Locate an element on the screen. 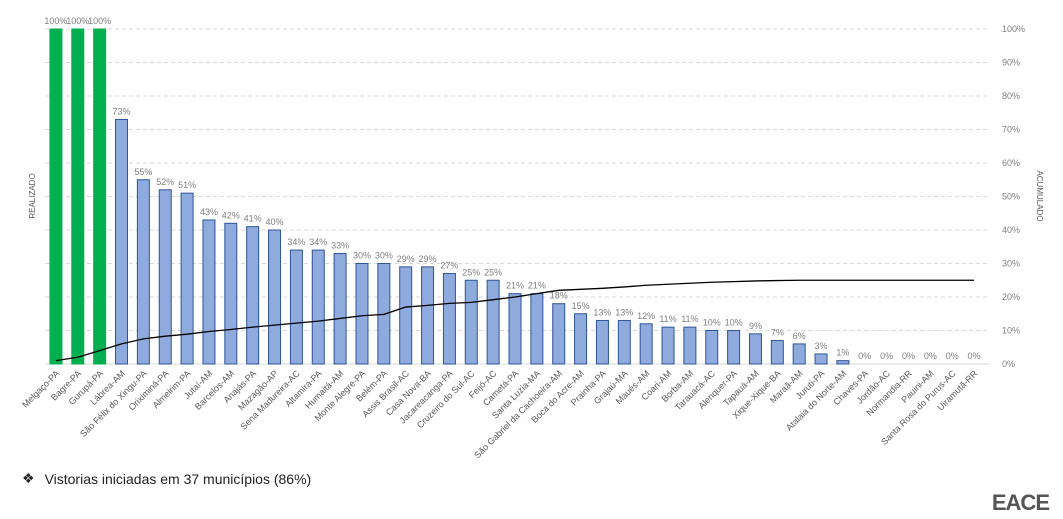 The image size is (1063, 519). bar-data-label: 6% is located at coordinates (799, 336).